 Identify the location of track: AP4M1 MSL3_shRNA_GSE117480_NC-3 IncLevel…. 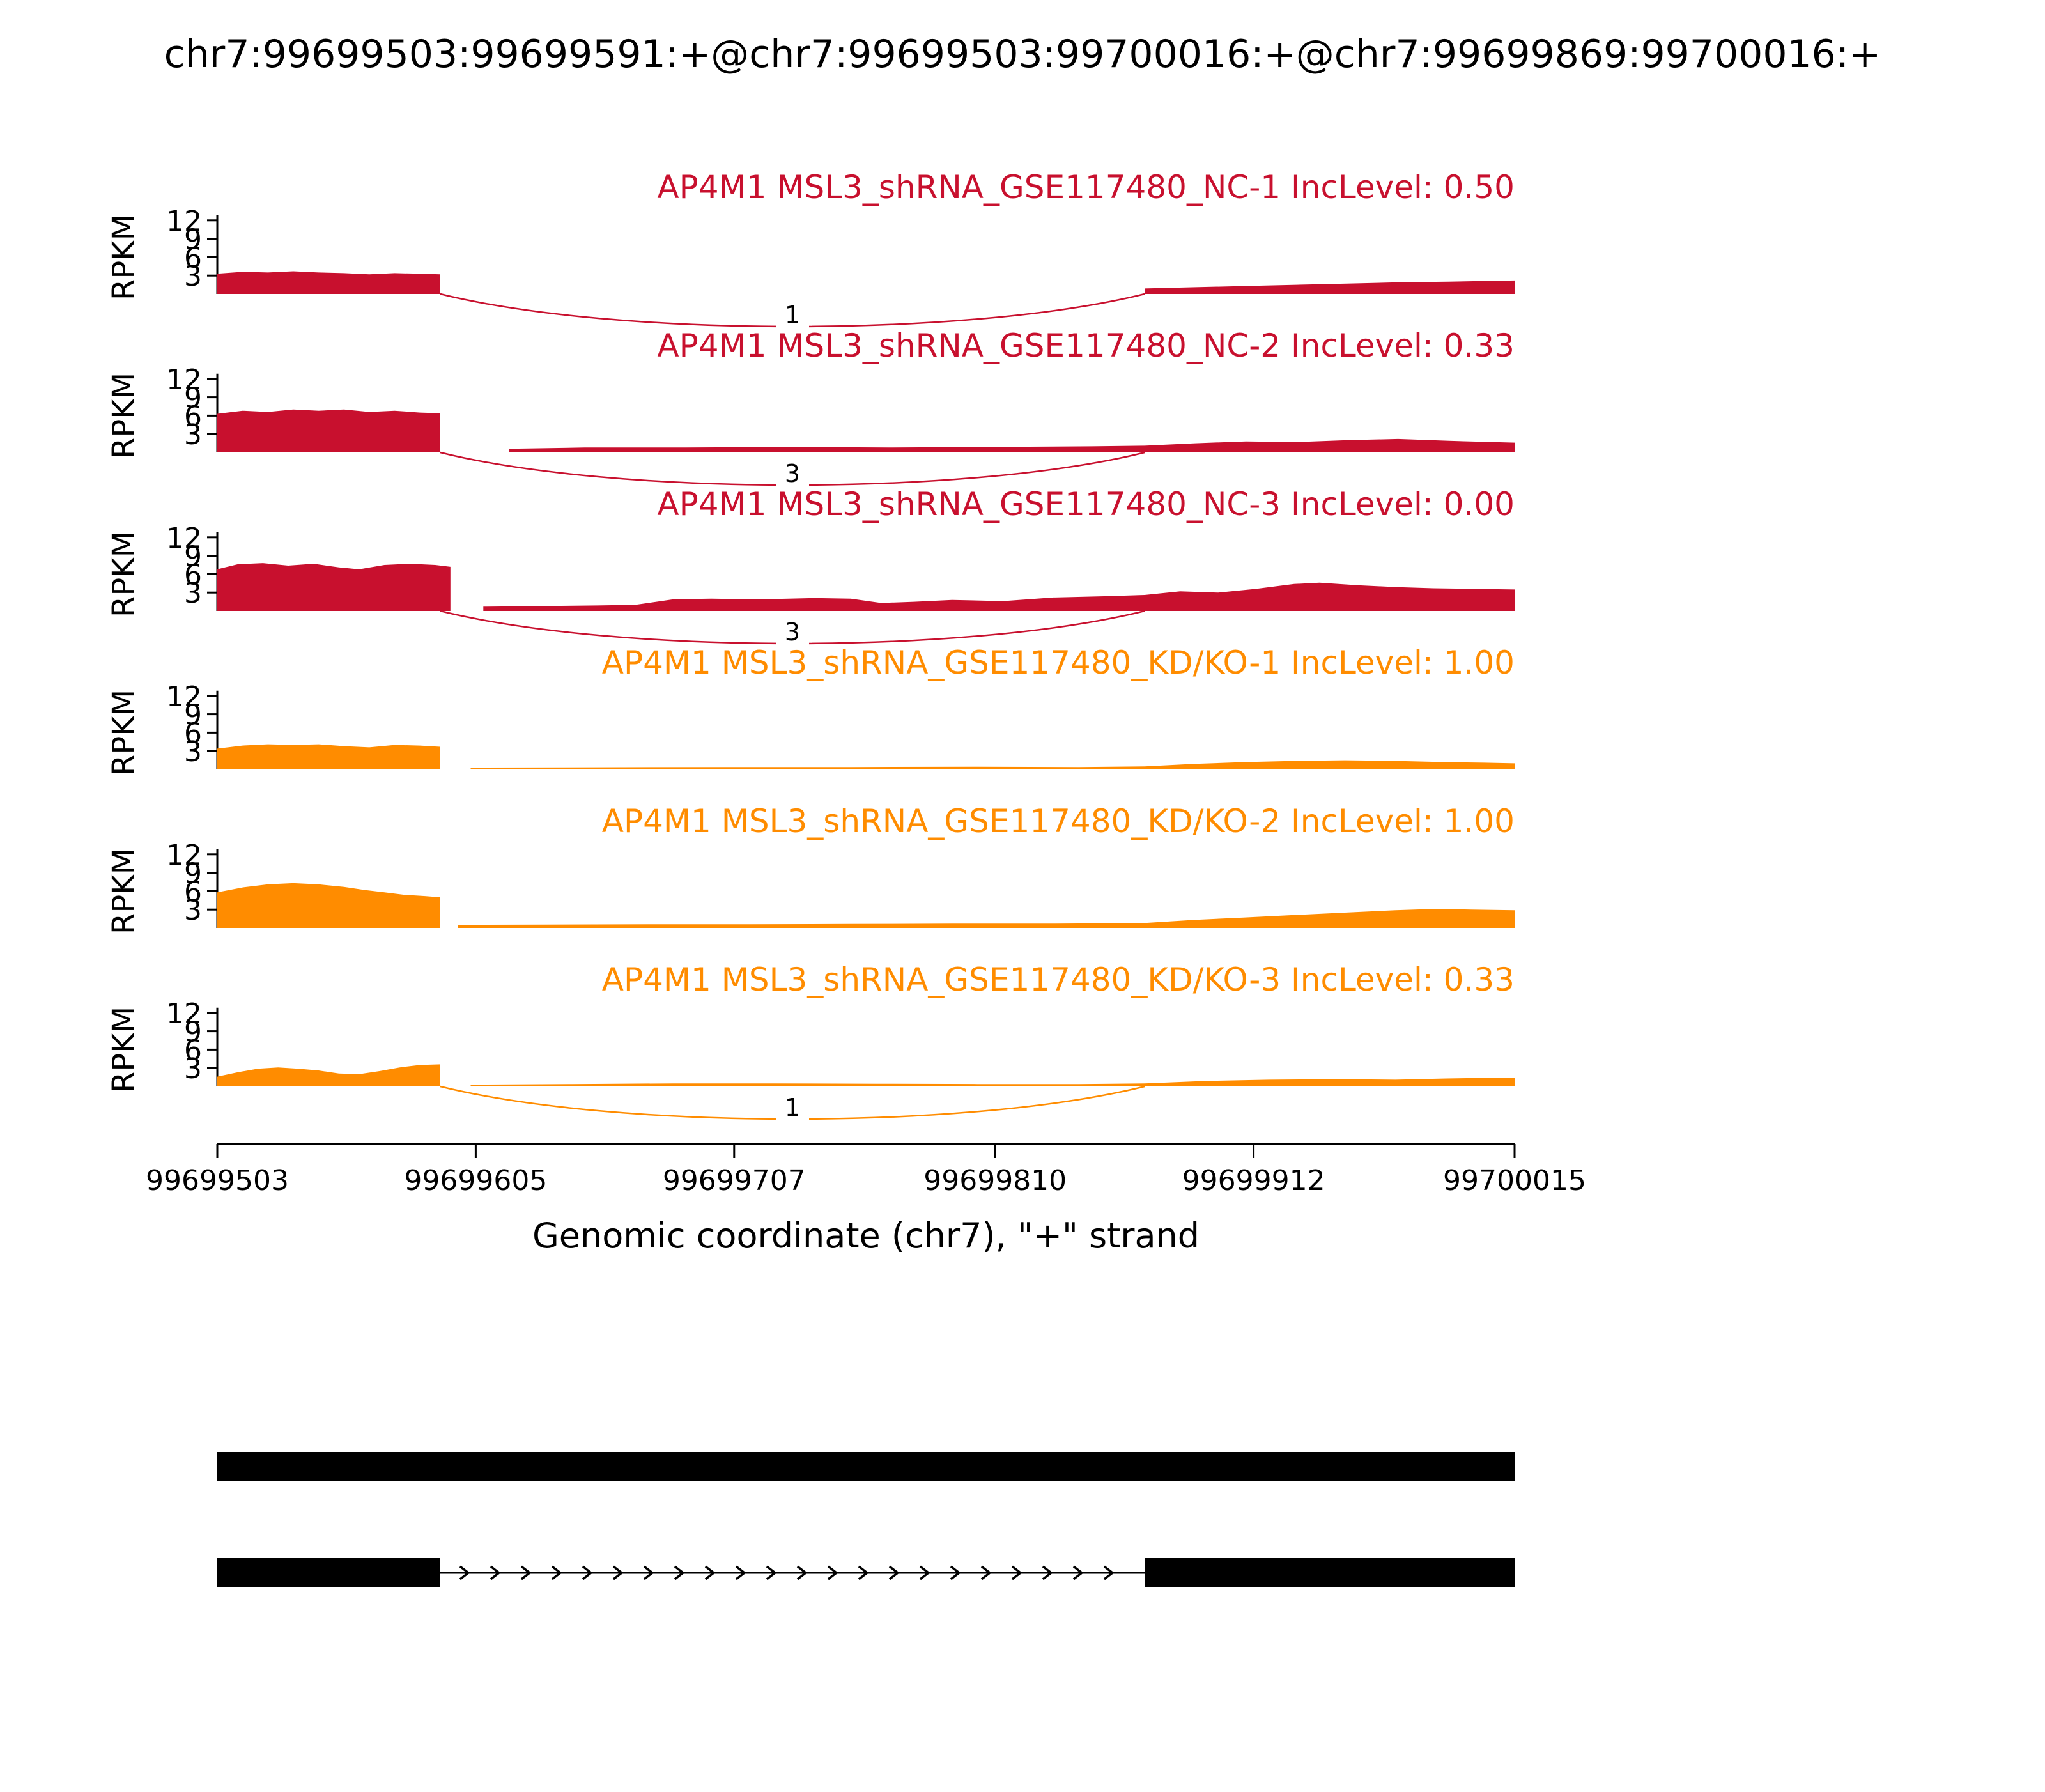
(811, 566).